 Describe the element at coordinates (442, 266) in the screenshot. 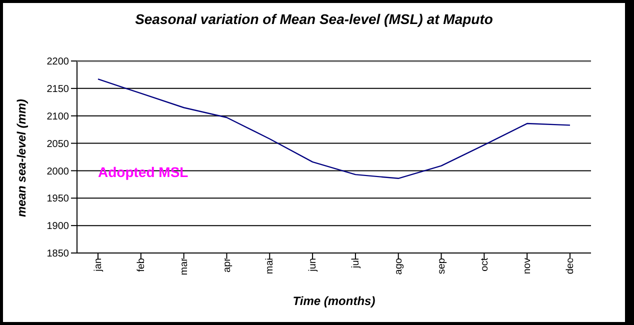

I see `x-tick-label: sep` at that location.